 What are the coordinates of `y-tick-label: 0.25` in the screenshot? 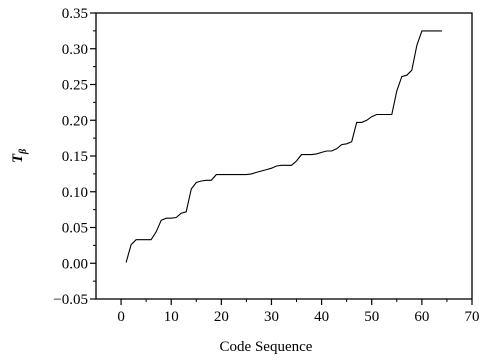 It's located at (75, 86).